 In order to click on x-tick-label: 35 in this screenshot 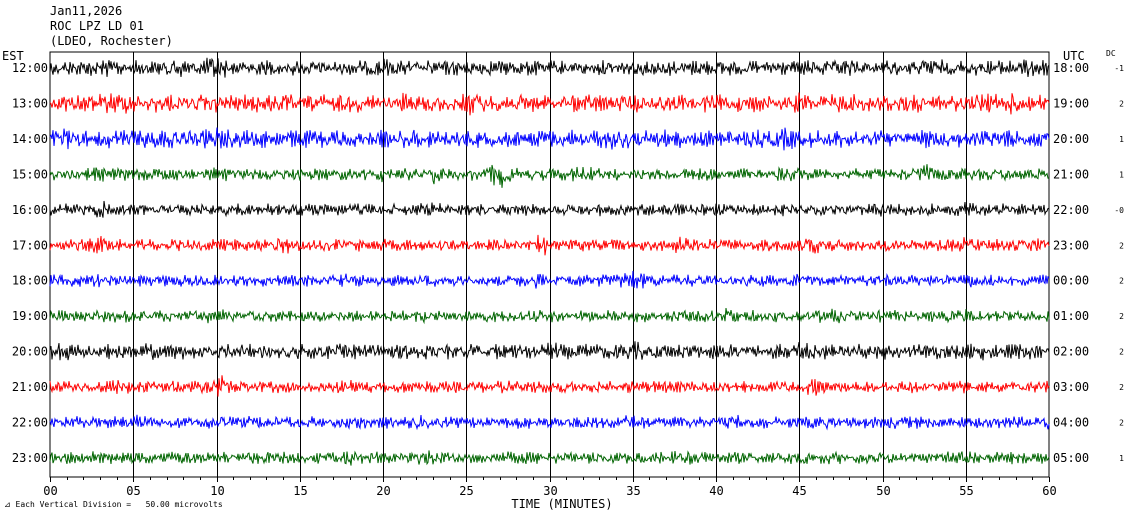, I will do `click(633, 491)`.